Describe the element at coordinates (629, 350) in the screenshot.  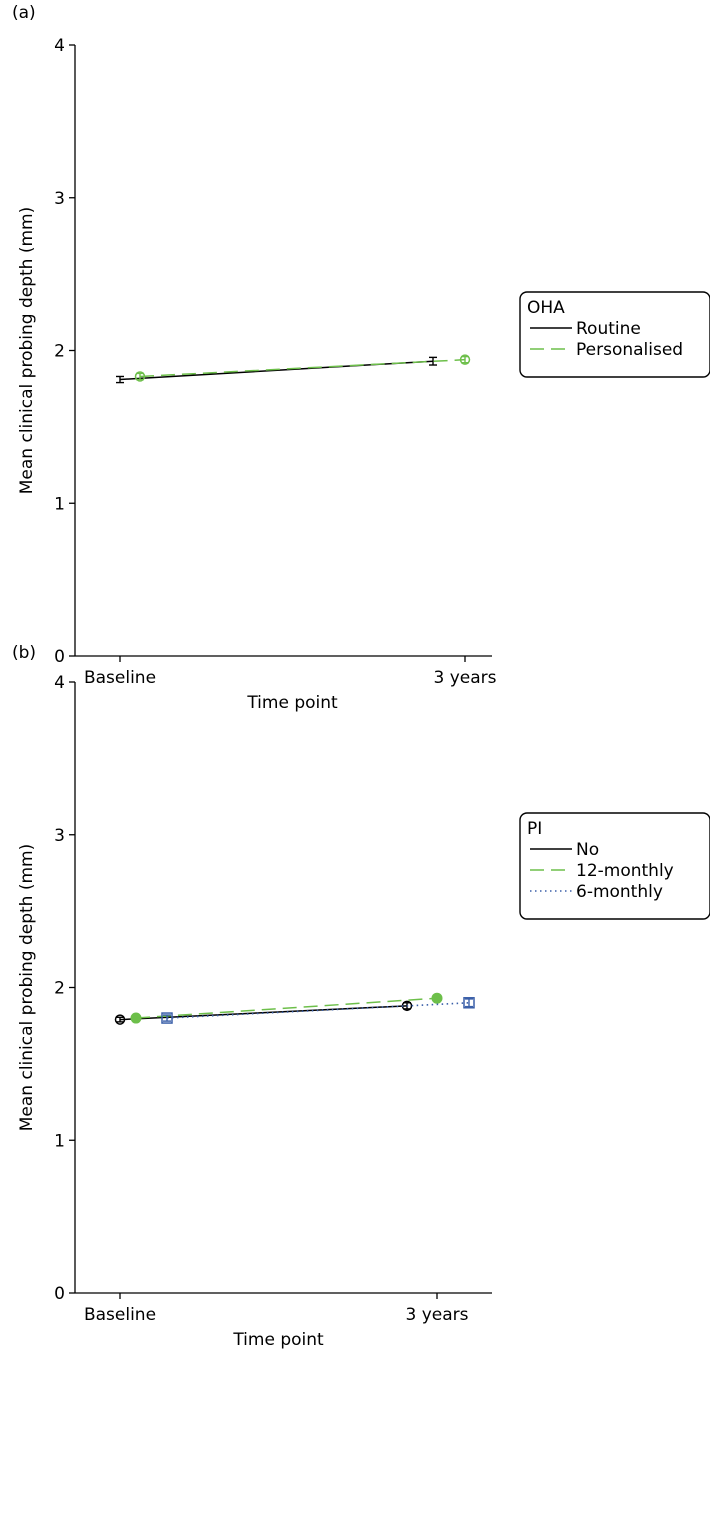
I see `legend-label: Personalised` at that location.